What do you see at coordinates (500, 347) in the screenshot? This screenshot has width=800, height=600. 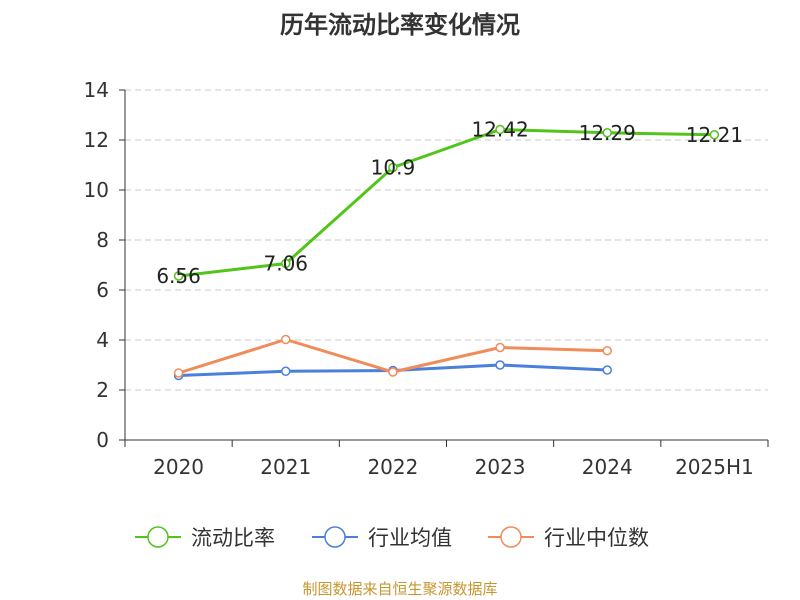 I see `data-point-series-2-2023` at bounding box center [500, 347].